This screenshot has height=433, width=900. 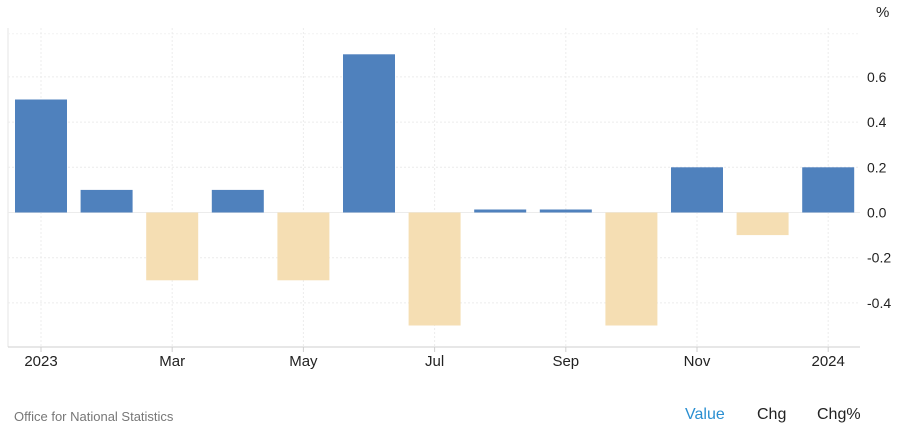 I want to click on y-tick-label: -0.2, so click(x=879, y=258).